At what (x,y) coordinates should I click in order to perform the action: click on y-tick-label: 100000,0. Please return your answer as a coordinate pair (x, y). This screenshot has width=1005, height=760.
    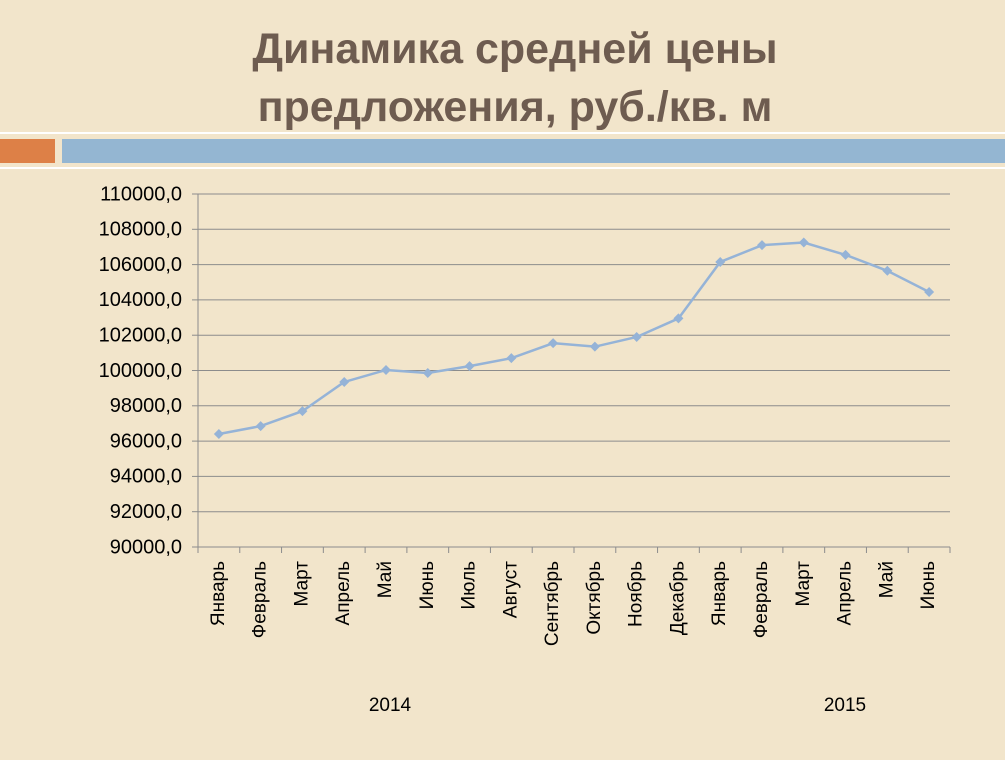
    Looking at the image, I should click on (140, 371).